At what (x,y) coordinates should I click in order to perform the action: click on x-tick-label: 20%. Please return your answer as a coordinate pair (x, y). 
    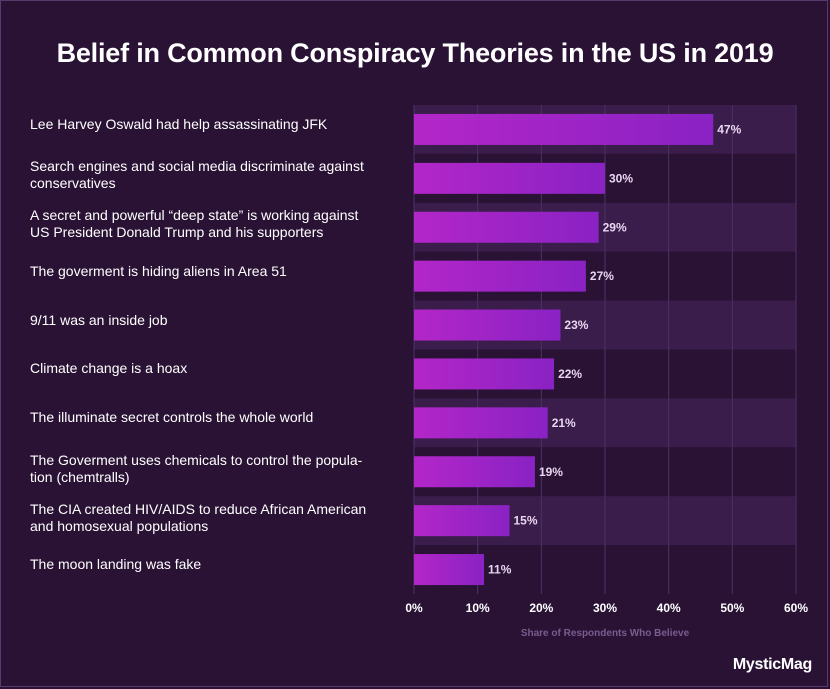
    Looking at the image, I should click on (541, 608).